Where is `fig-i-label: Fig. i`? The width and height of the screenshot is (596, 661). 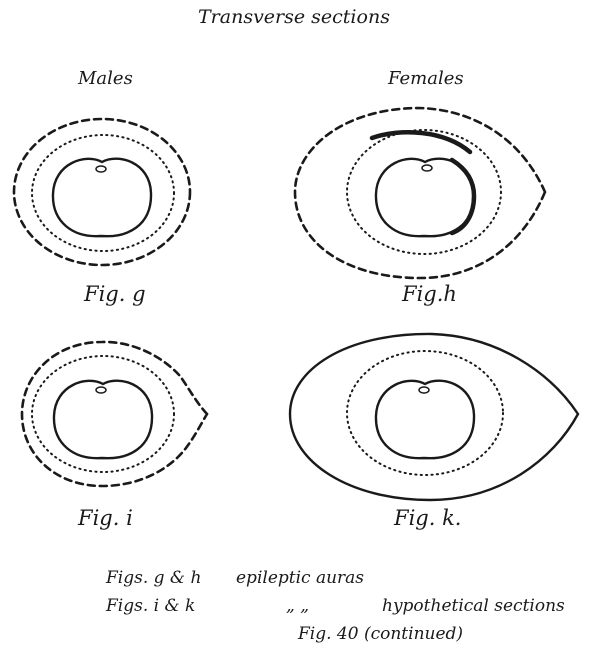
fig-i-label: Fig. i is located at coordinates (105, 518).